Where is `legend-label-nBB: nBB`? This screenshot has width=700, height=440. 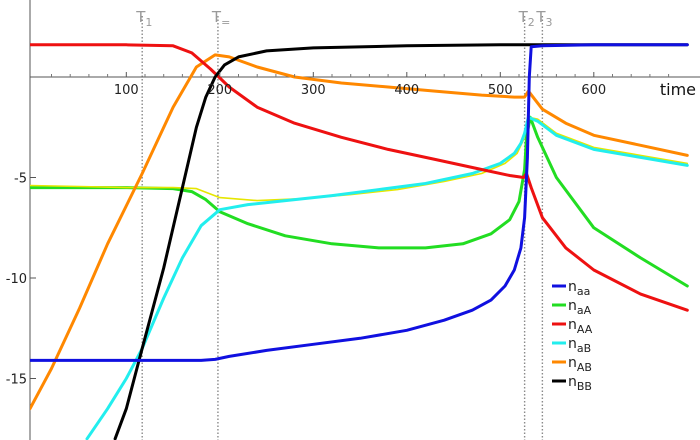
legend-label-nBB: nBB is located at coordinates (580, 383).